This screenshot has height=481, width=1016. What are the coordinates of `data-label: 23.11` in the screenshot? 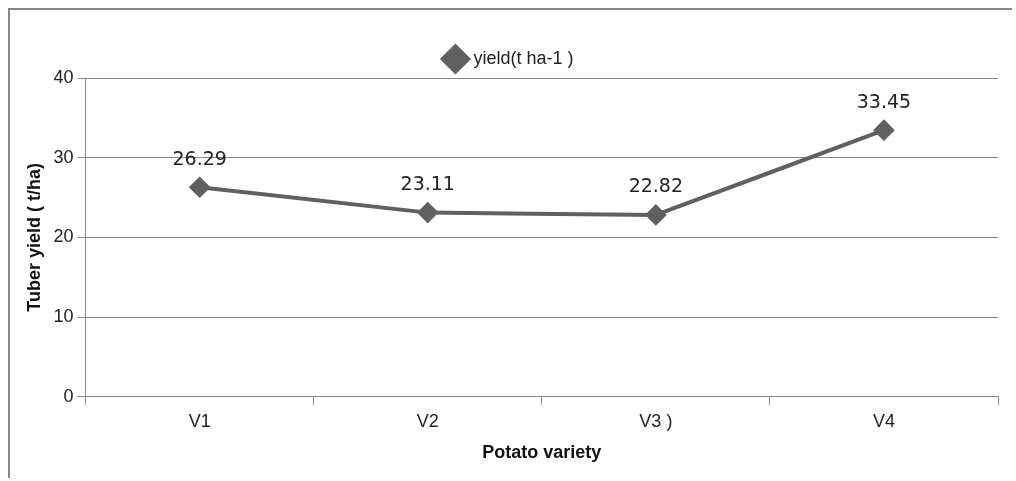 It's located at (427, 183).